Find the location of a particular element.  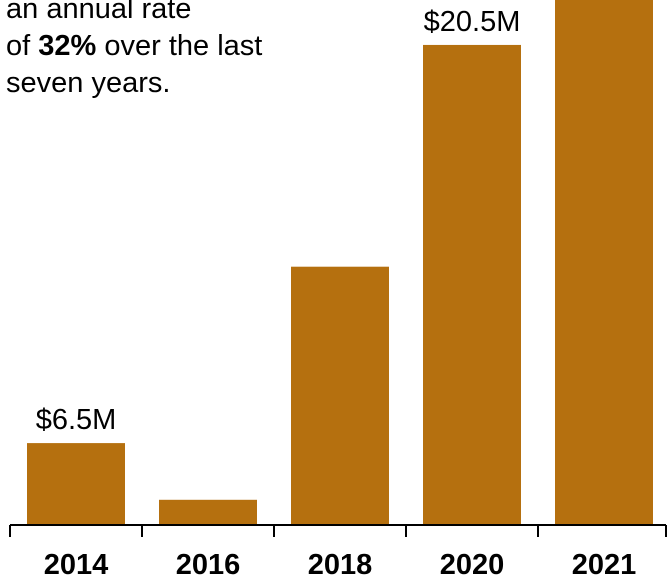

bar-2018 is located at coordinates (340, 395).